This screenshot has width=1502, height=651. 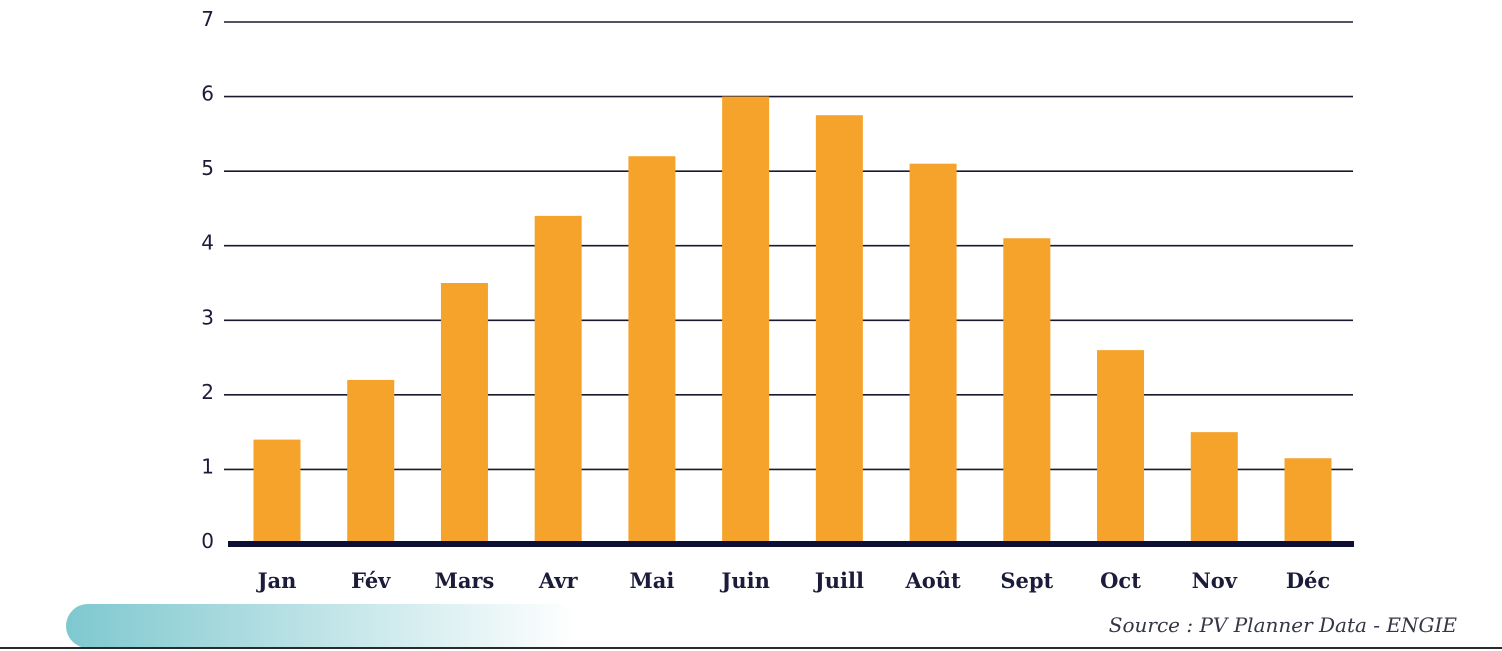 What do you see at coordinates (1215, 580) in the screenshot?
I see `x-tick-label: Nov` at bounding box center [1215, 580].